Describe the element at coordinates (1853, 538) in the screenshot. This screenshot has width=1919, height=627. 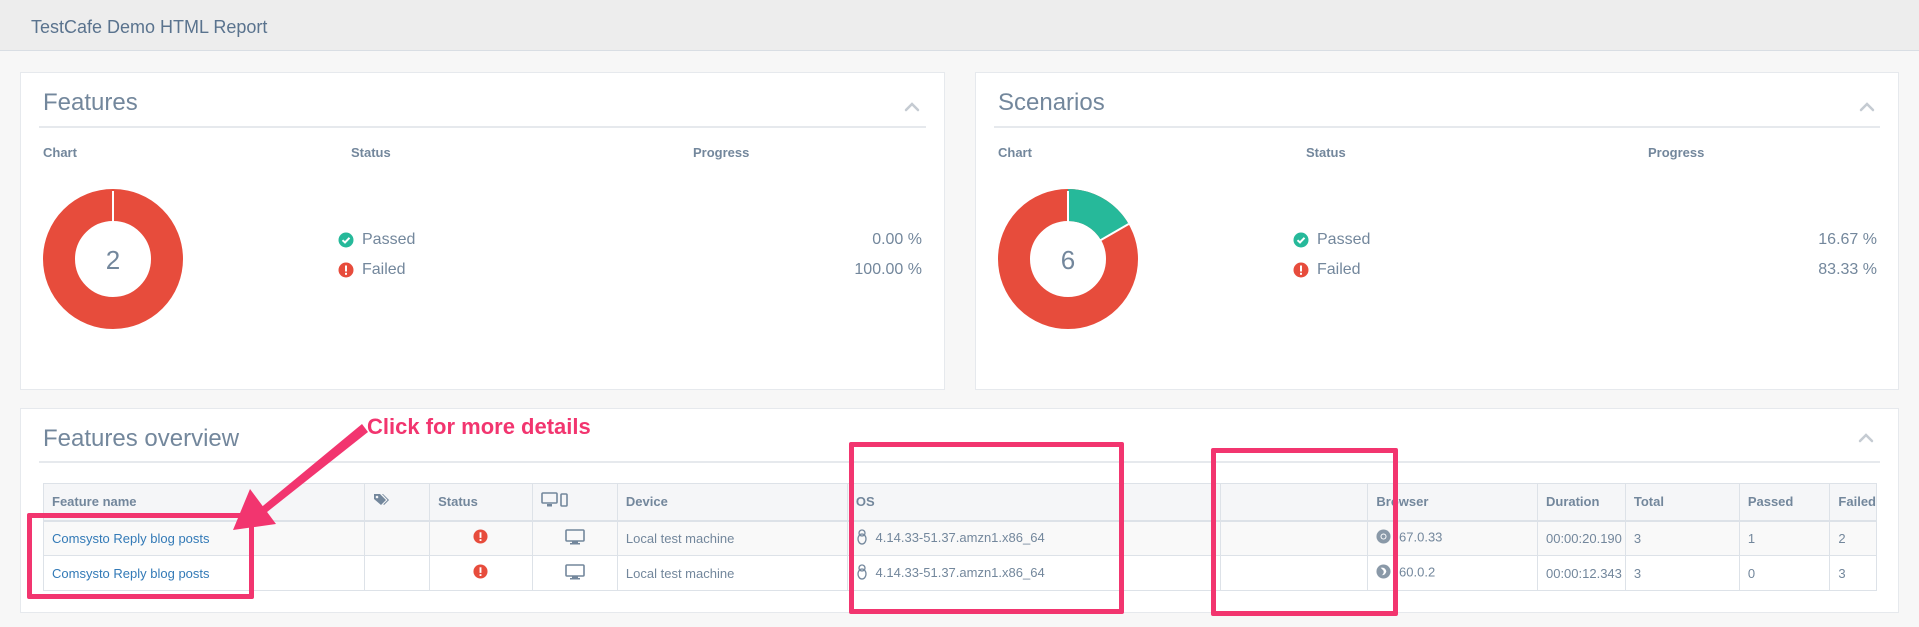
I see `failed-cell: 2` at that location.